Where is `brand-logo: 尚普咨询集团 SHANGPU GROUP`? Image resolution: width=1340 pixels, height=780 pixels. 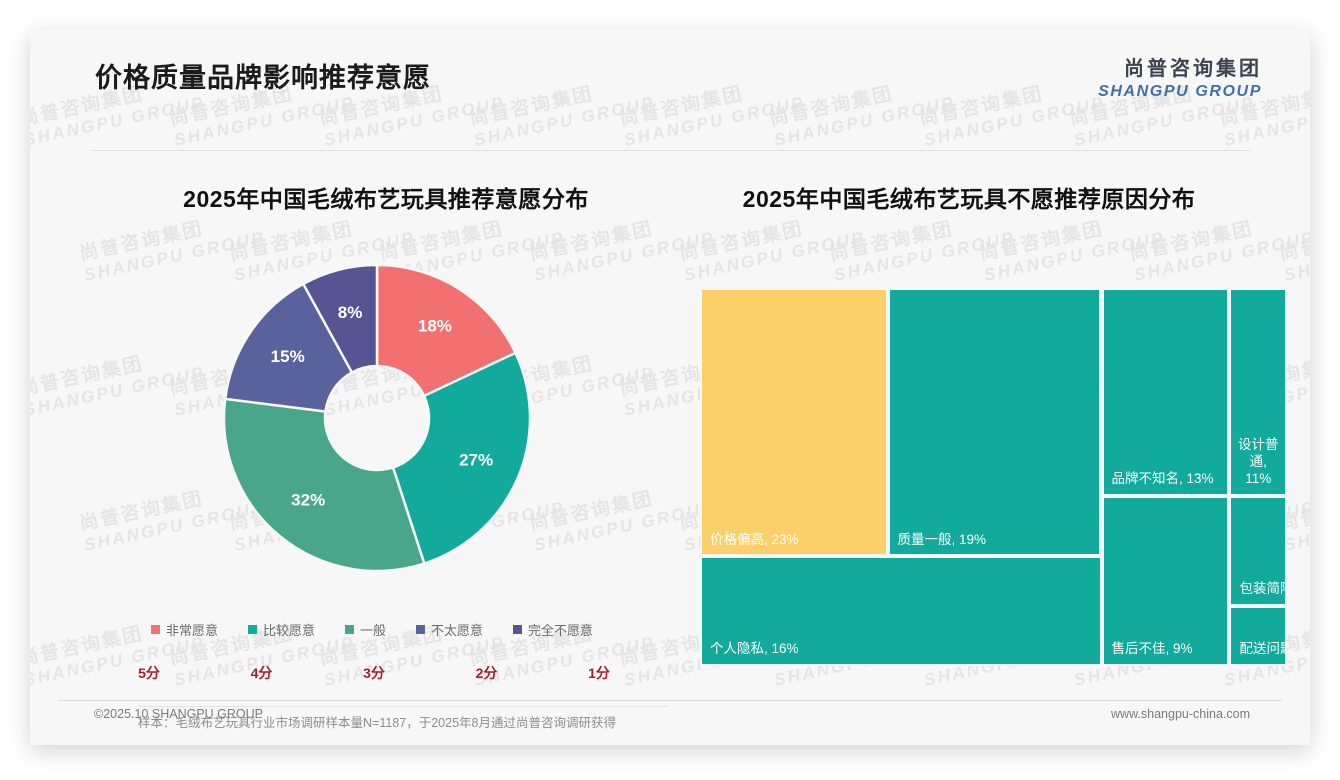 brand-logo: 尚普咨询集团 SHANGPU GROUP is located at coordinates (1180, 79).